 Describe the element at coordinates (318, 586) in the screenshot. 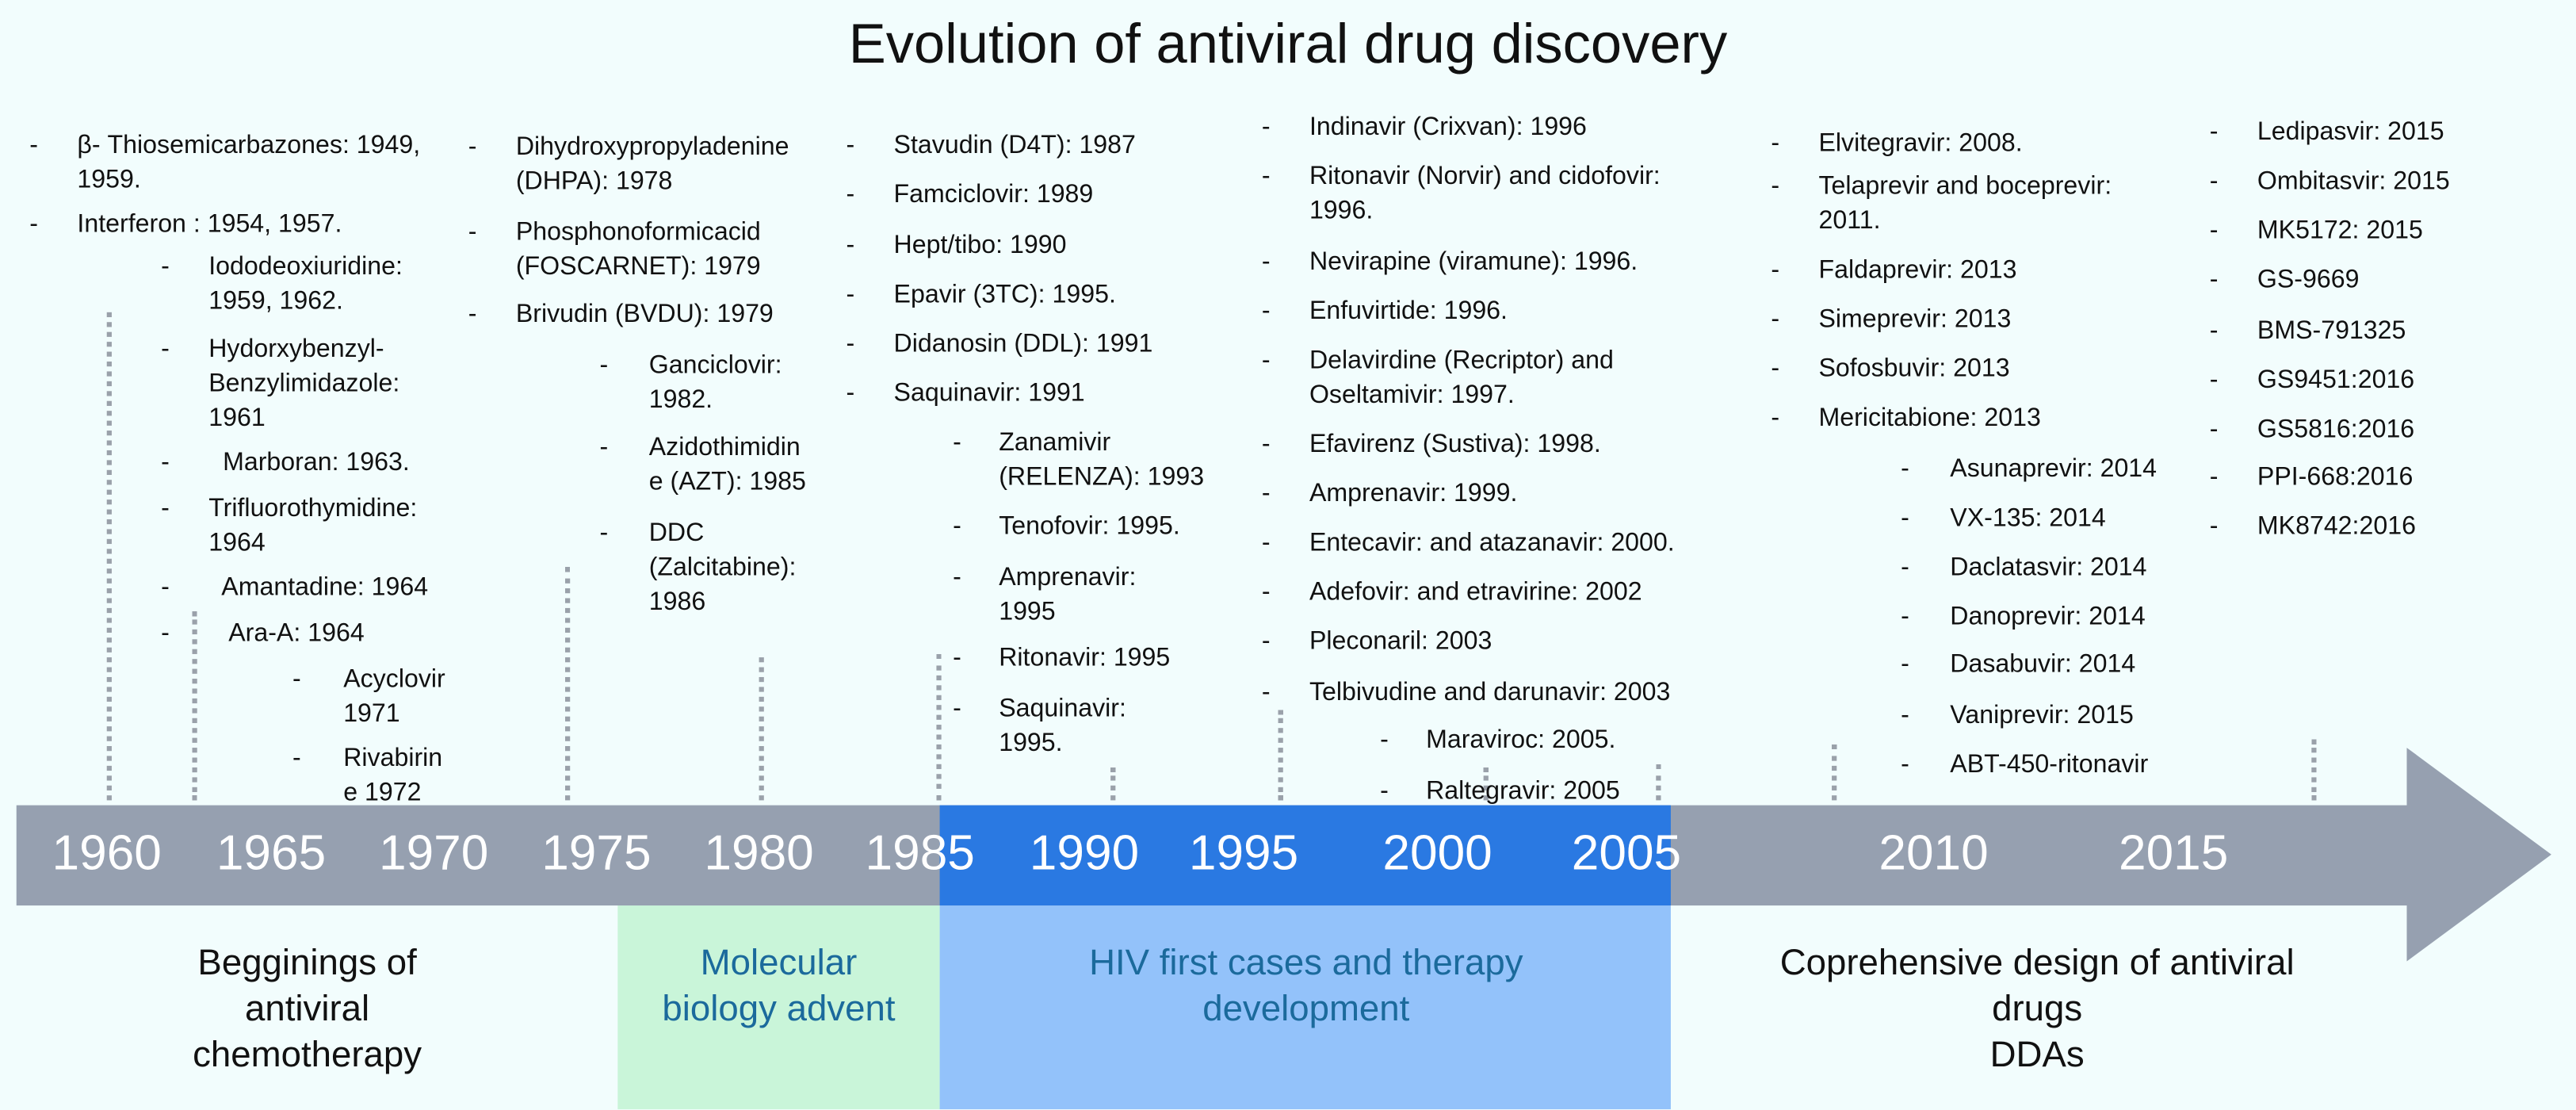

I see `drug-entry: Amantadine: 1964` at that location.